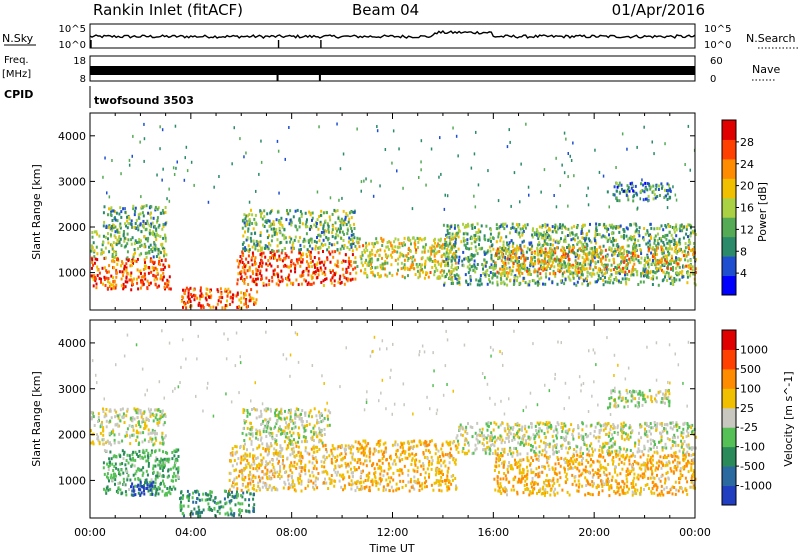 This screenshot has height=554, width=800. Describe the element at coordinates (72, 29) in the screenshot. I see `nsky-tick-top: 10^5` at that location.